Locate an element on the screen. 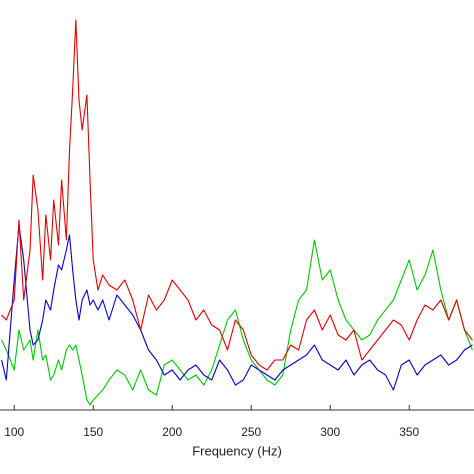 Image resolution: width=474 pixels, height=474 pixels. x-tick-label: 250 is located at coordinates (251, 432).